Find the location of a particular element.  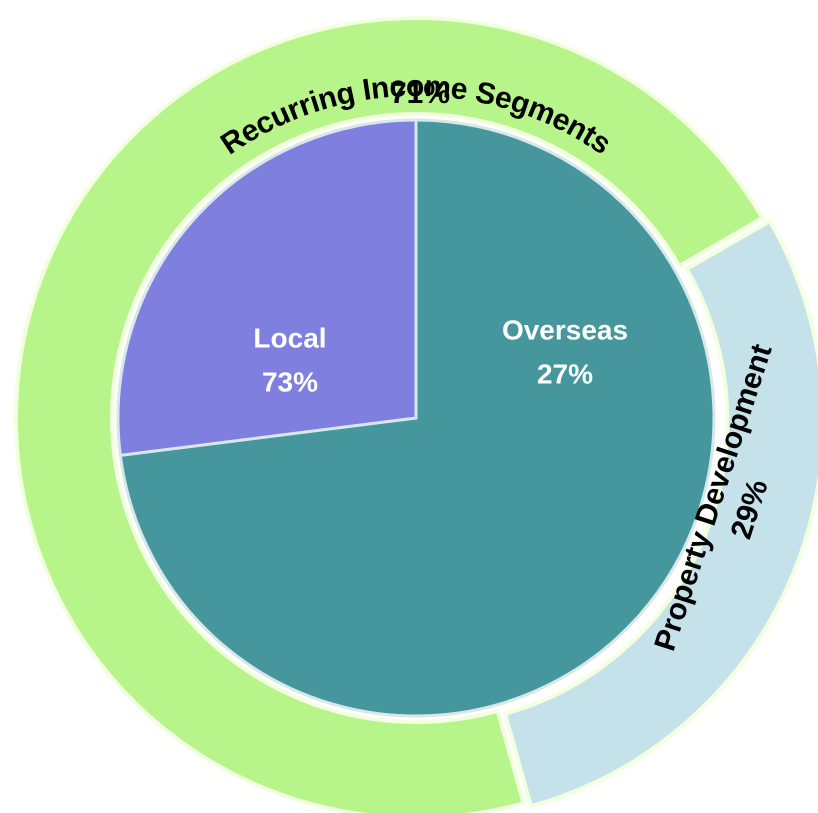

slice-value: 27% is located at coordinates (565, 373).